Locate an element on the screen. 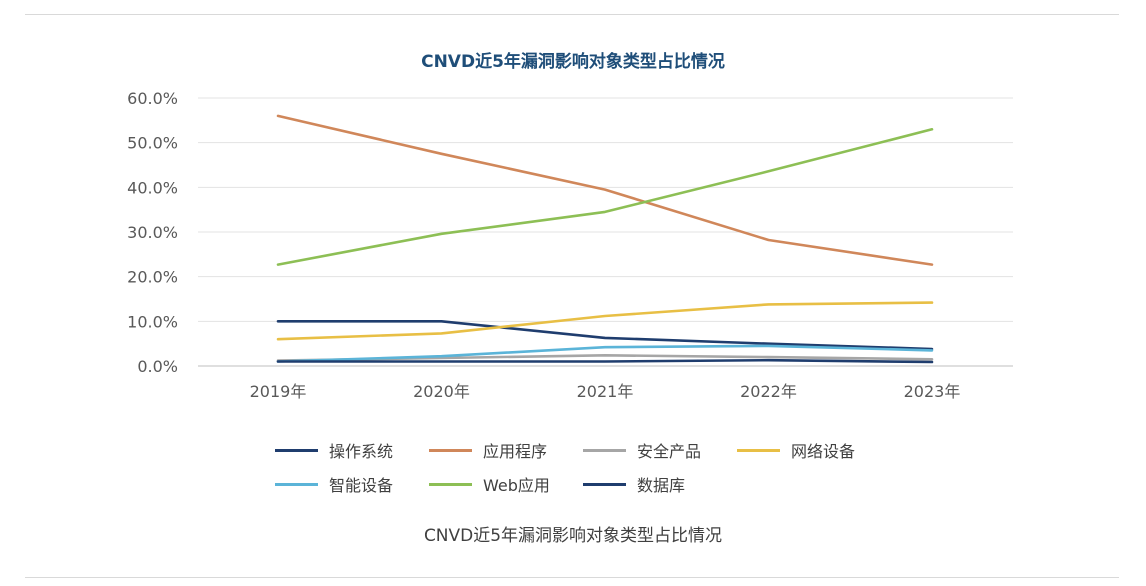  y-tick-label: 50.0% is located at coordinates (152, 143).